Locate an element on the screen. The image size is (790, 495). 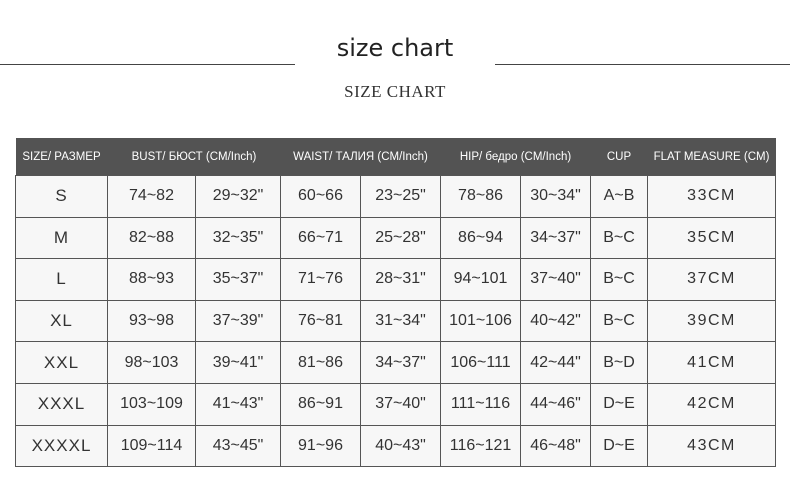
cell-flat-measure: 41CM is located at coordinates (712, 362).